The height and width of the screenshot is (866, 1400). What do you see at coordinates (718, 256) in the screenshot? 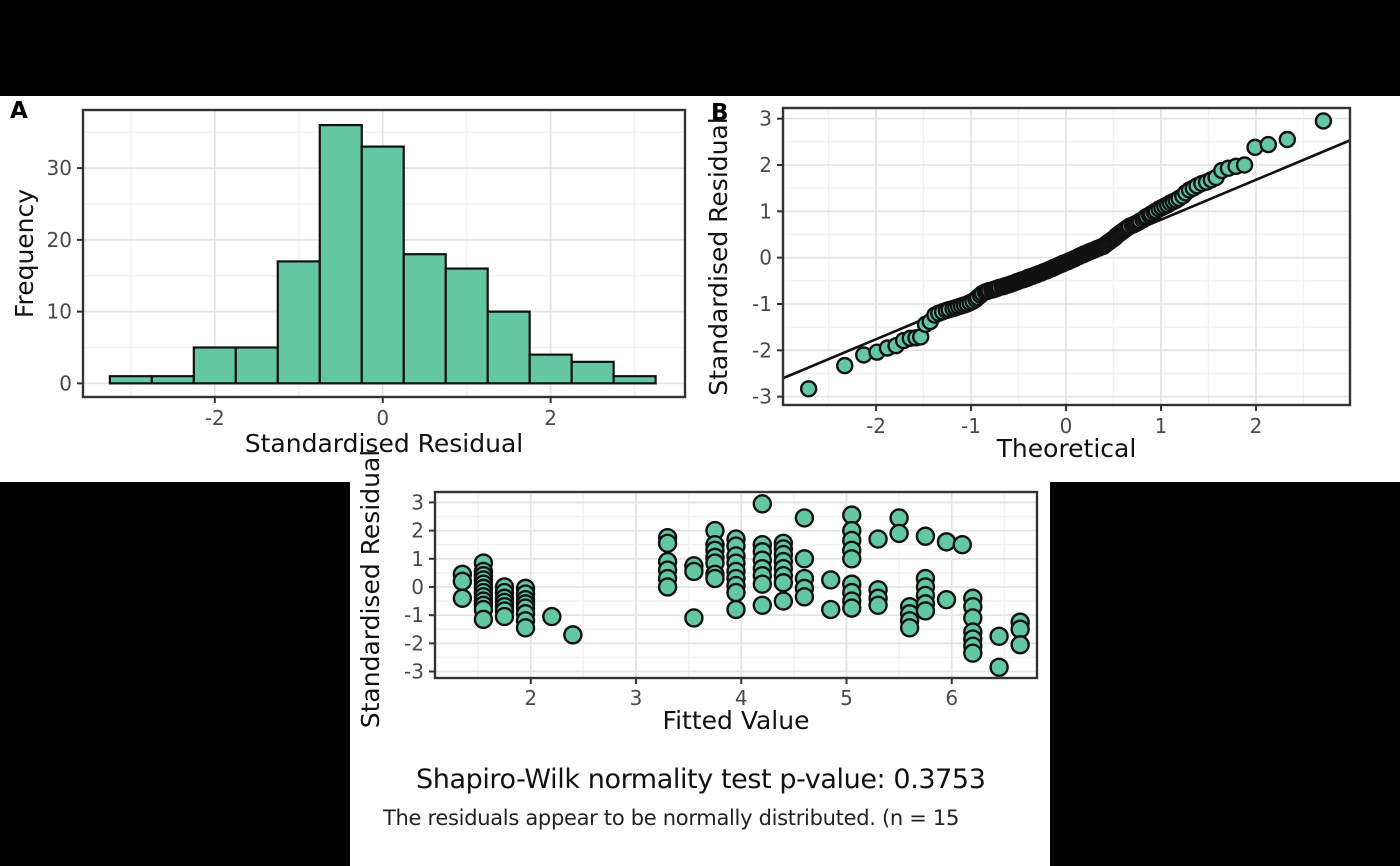
I see `y-axis-title: Standardised Residual` at bounding box center [718, 256].